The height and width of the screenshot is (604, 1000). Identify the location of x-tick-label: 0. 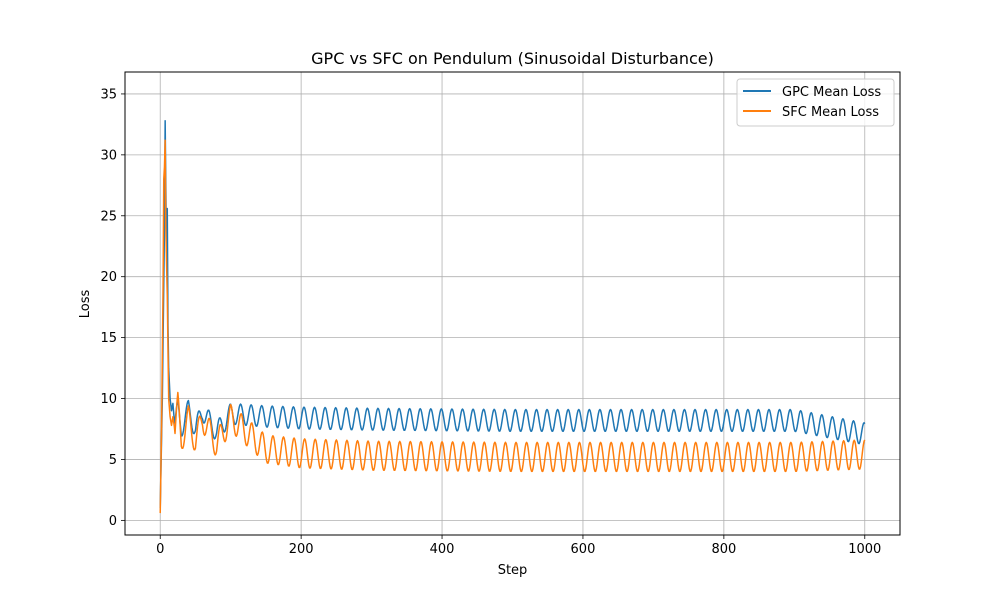
(160, 549).